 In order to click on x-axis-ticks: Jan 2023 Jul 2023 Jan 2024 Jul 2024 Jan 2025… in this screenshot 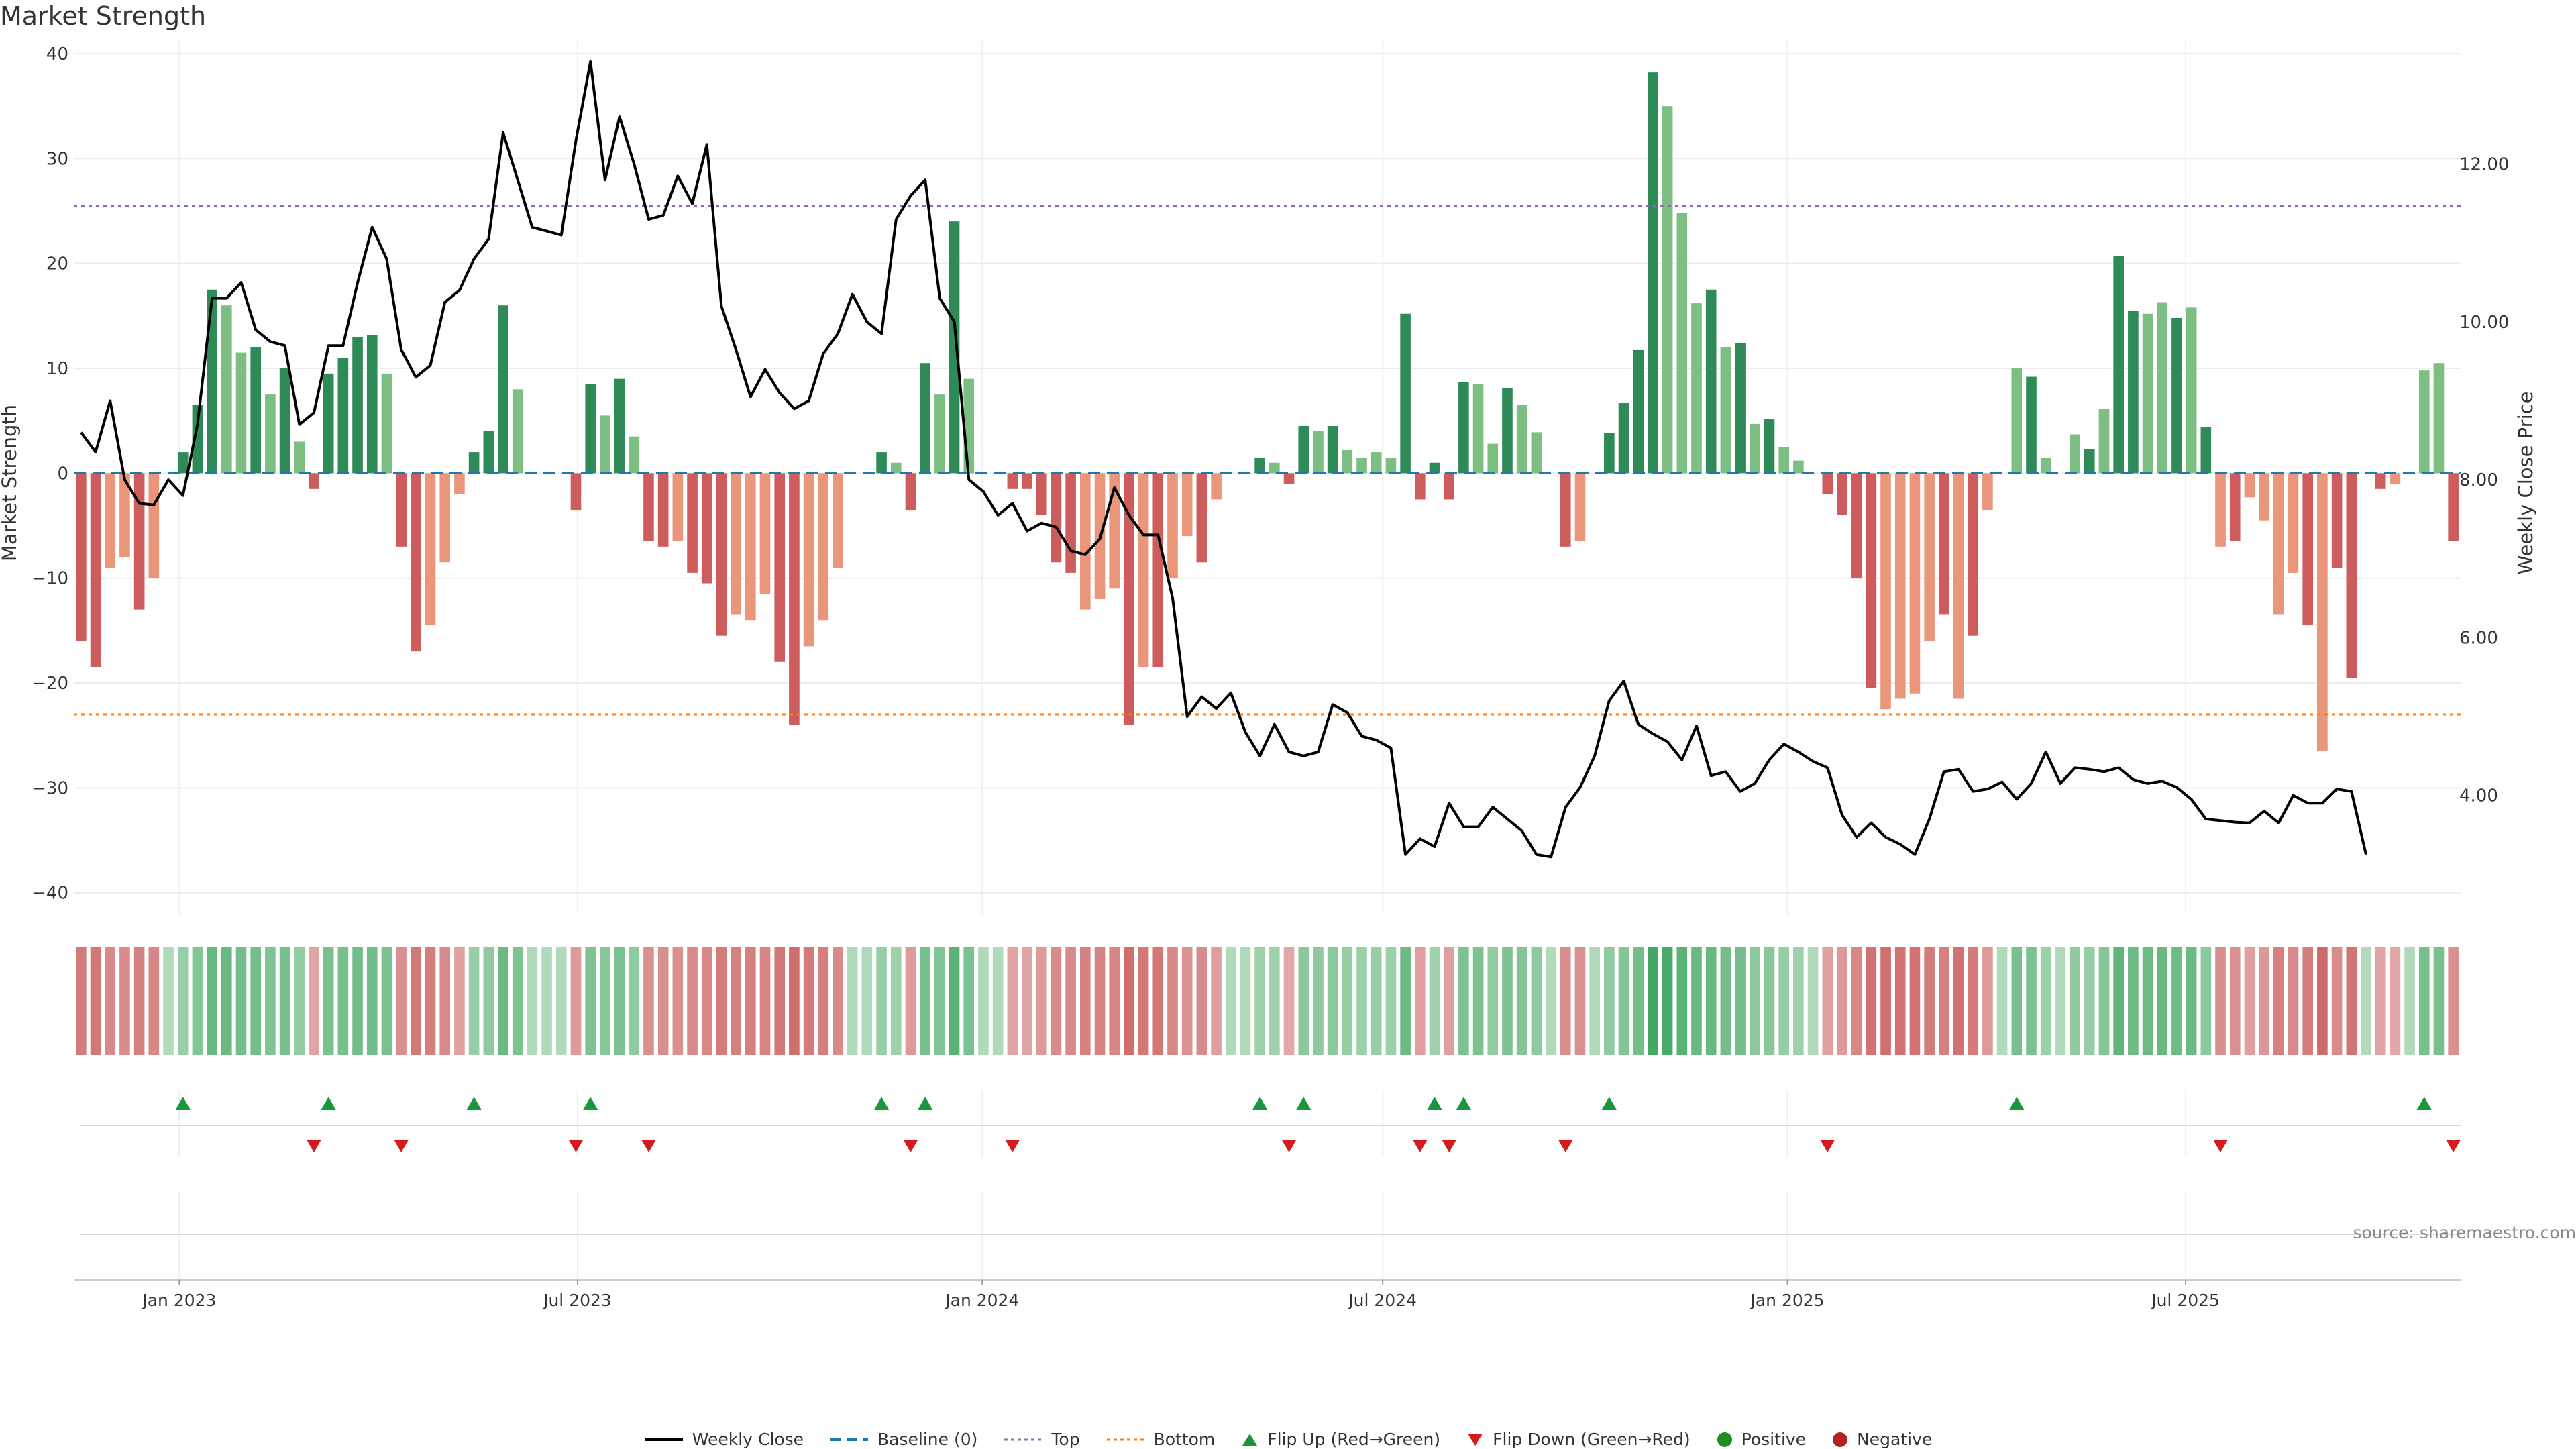, I will do `click(1180, 1295)`.